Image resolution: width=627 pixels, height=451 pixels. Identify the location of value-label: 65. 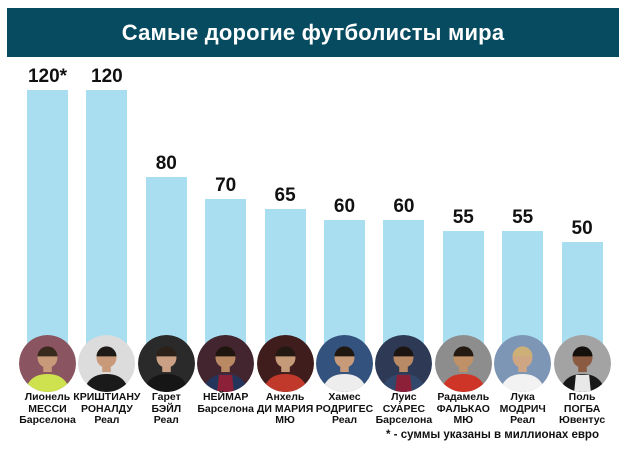
(285, 196).